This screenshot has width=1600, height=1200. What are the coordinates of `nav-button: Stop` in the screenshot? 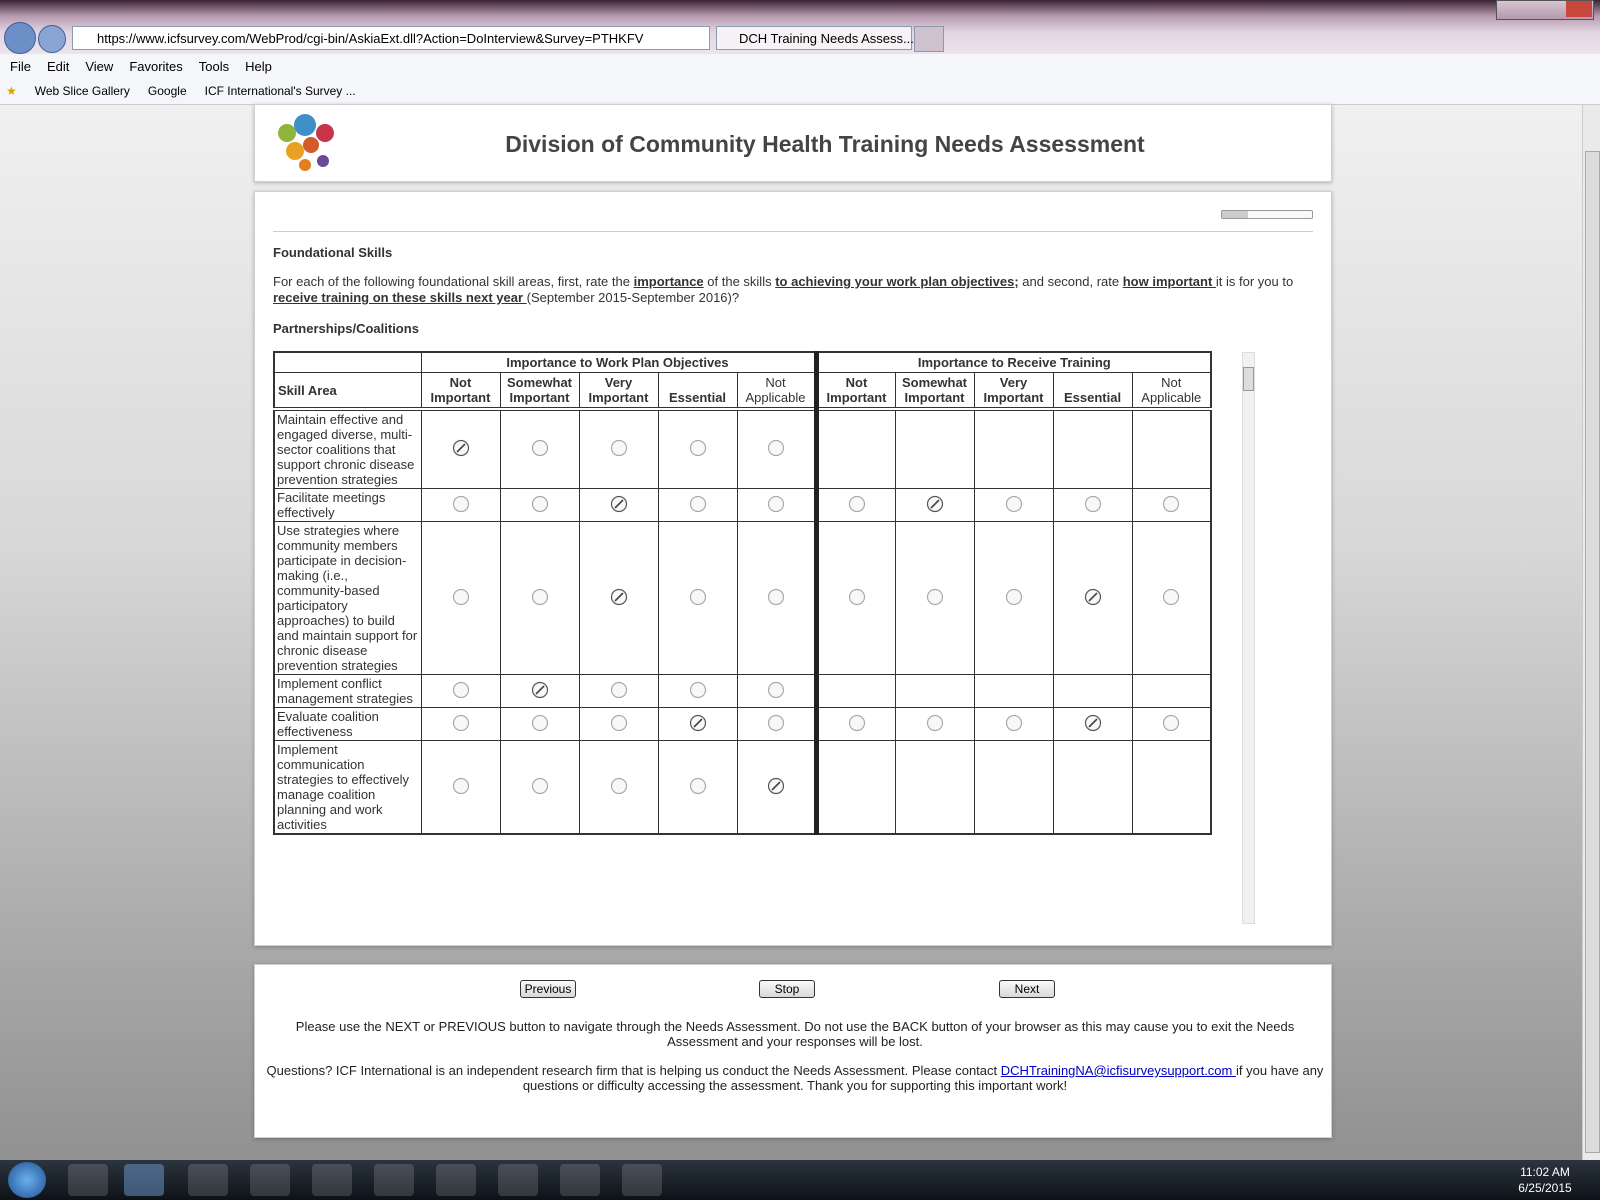 It's located at (787, 989).